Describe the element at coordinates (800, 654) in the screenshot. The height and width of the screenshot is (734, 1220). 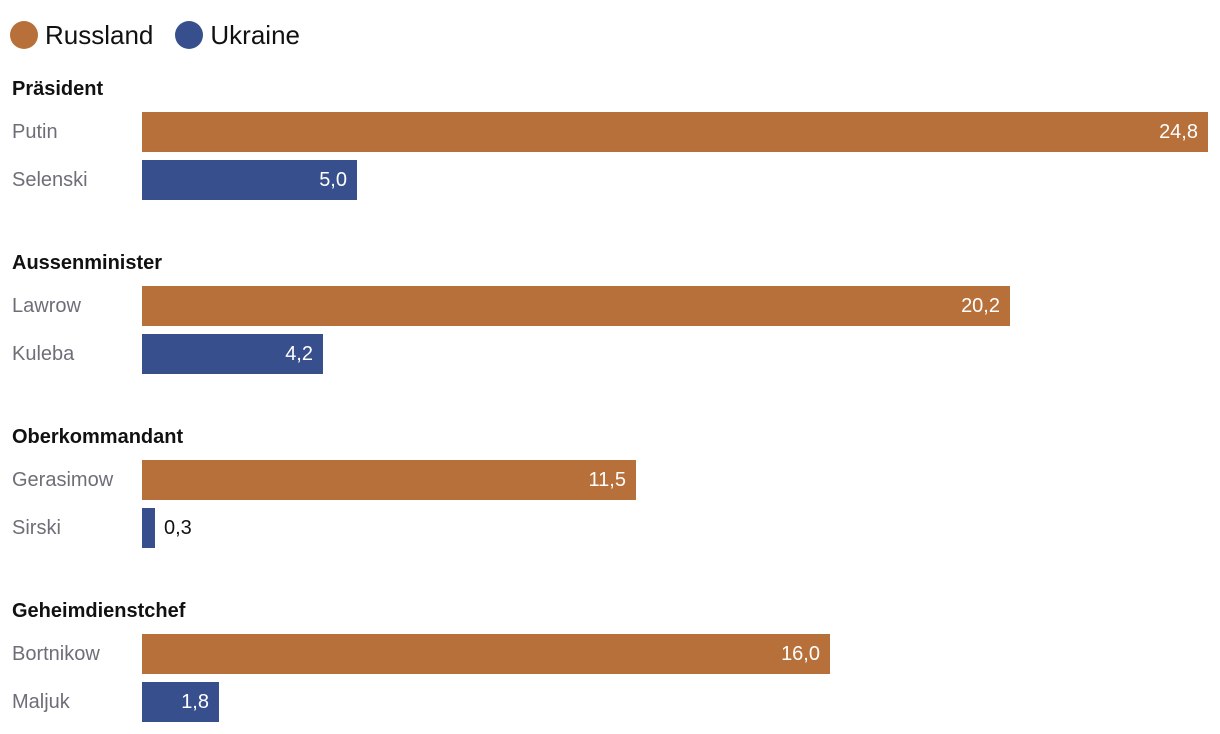
I see `bar-value-label: 16,0` at that location.